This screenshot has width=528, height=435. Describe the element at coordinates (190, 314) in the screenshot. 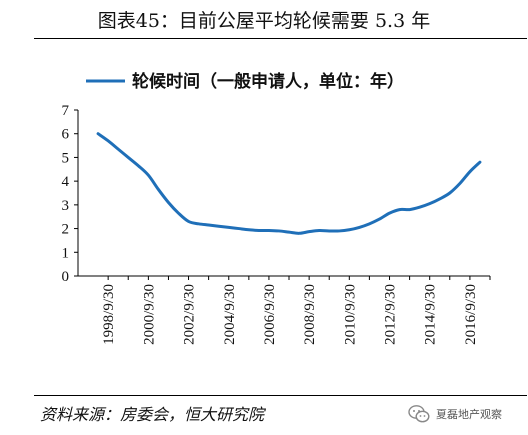

I see `x-tick-label: 2002/9/30` at that location.